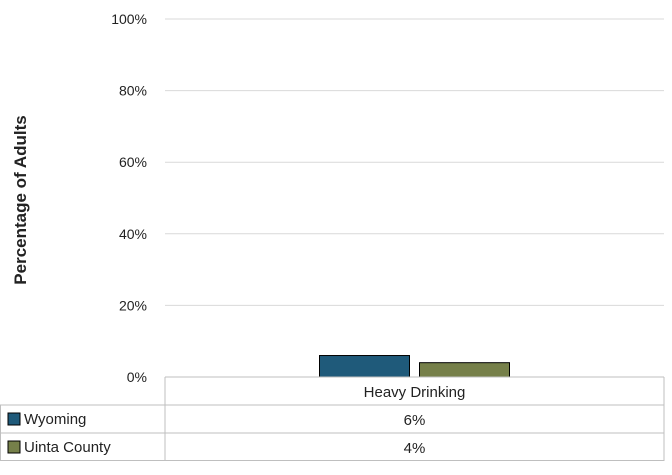 This screenshot has height=475, width=672. I want to click on bar-uinta-county, so click(464, 370).